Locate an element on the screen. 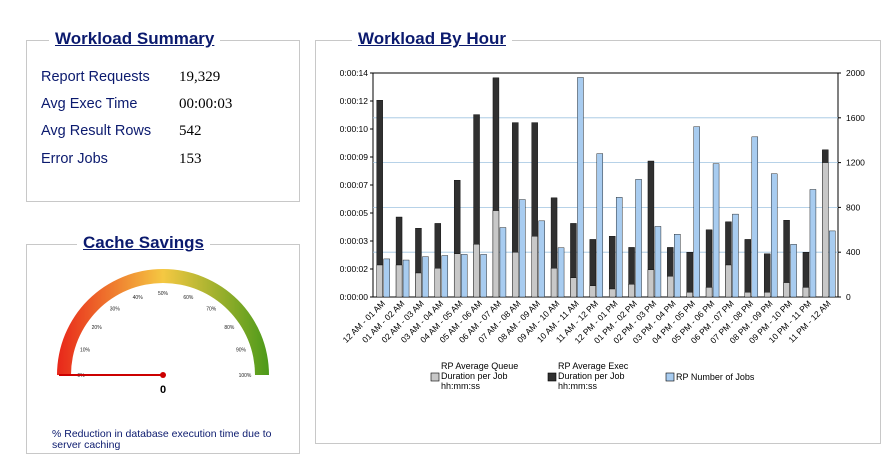  left-axis-tick-label: 0:00:05 is located at coordinates (354, 213).